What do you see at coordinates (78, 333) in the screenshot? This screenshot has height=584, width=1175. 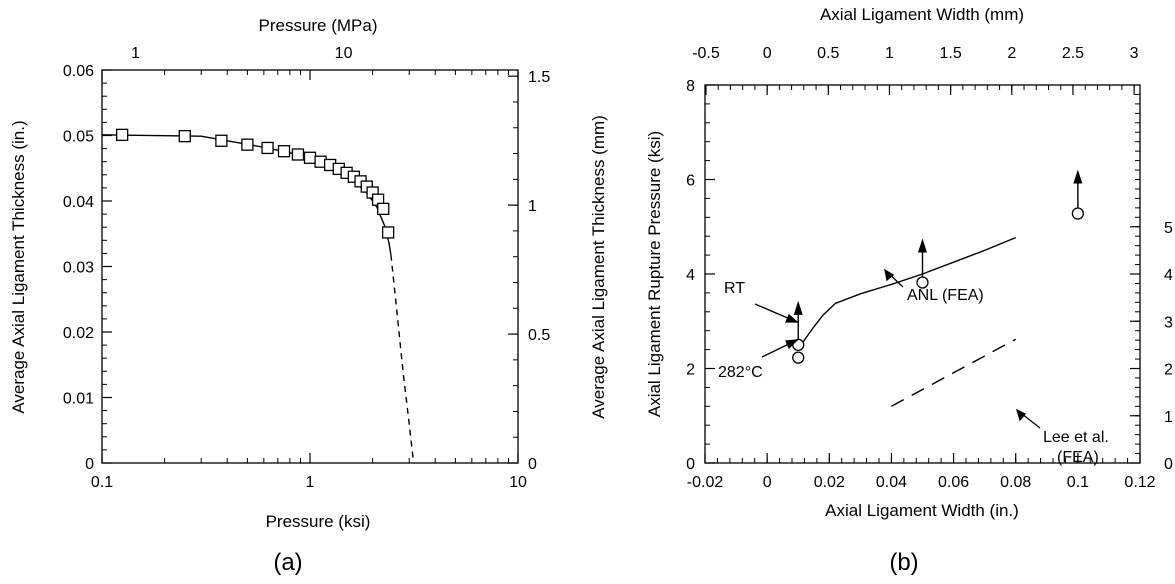 I see `y-tick-label: 0.02` at bounding box center [78, 333].